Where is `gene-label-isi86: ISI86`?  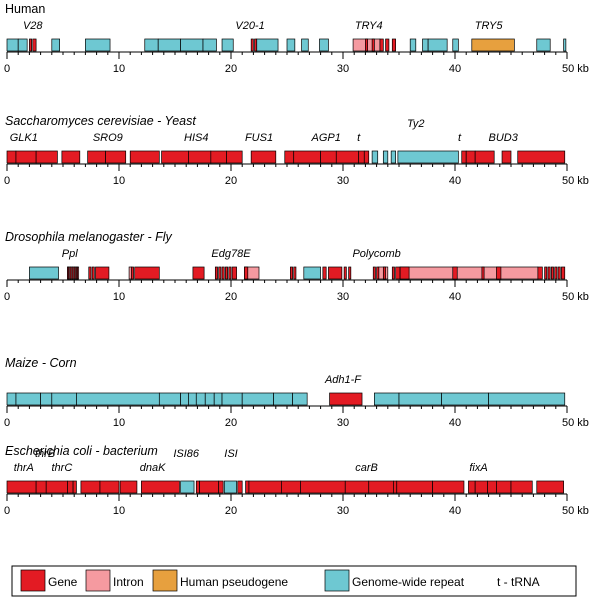 gene-label-isi86: ISI86 is located at coordinates (186, 454).